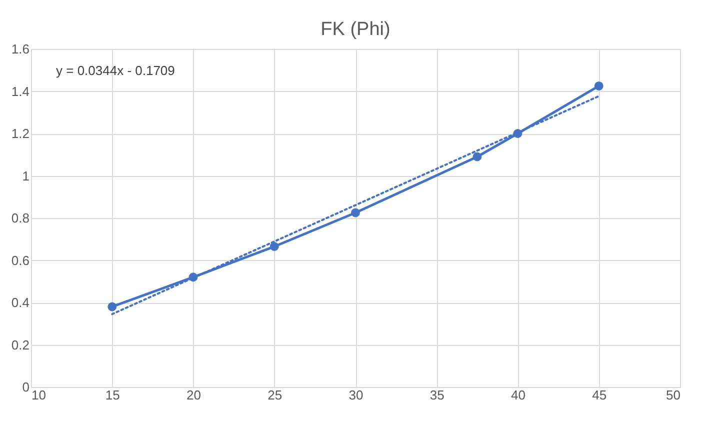 Image resolution: width=709 pixels, height=421 pixels. I want to click on y-tick-label: 0, so click(26, 387).